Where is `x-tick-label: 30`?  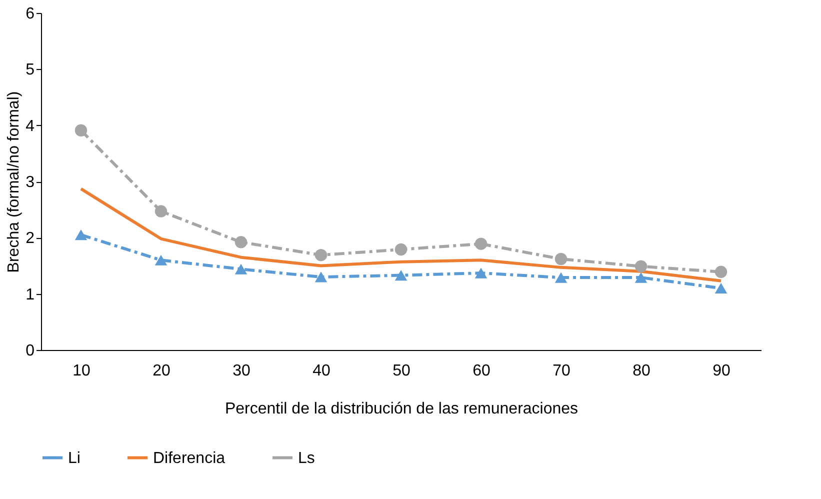 x-tick-label: 30 is located at coordinates (241, 371).